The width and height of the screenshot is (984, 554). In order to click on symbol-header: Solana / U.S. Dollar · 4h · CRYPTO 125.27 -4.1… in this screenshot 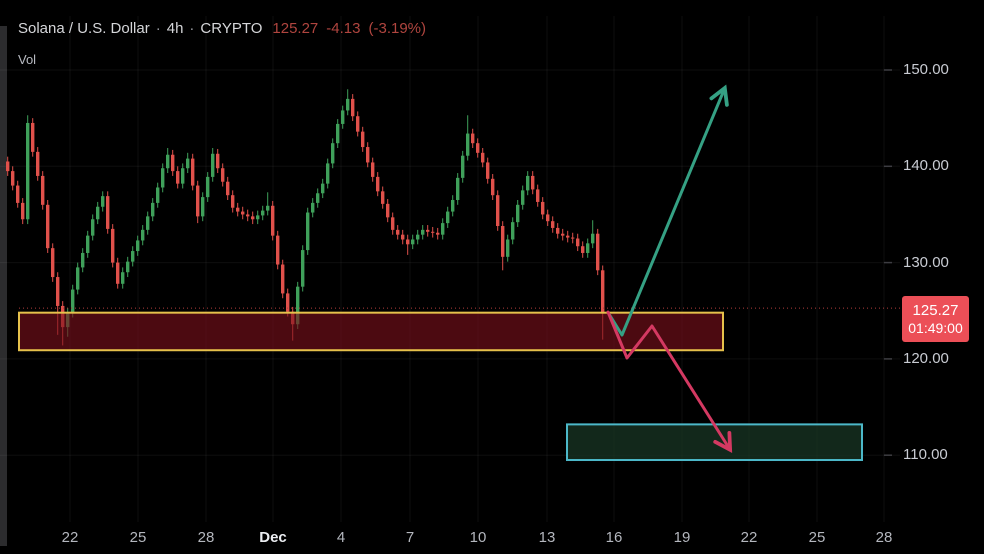, I will do `click(226, 28)`.